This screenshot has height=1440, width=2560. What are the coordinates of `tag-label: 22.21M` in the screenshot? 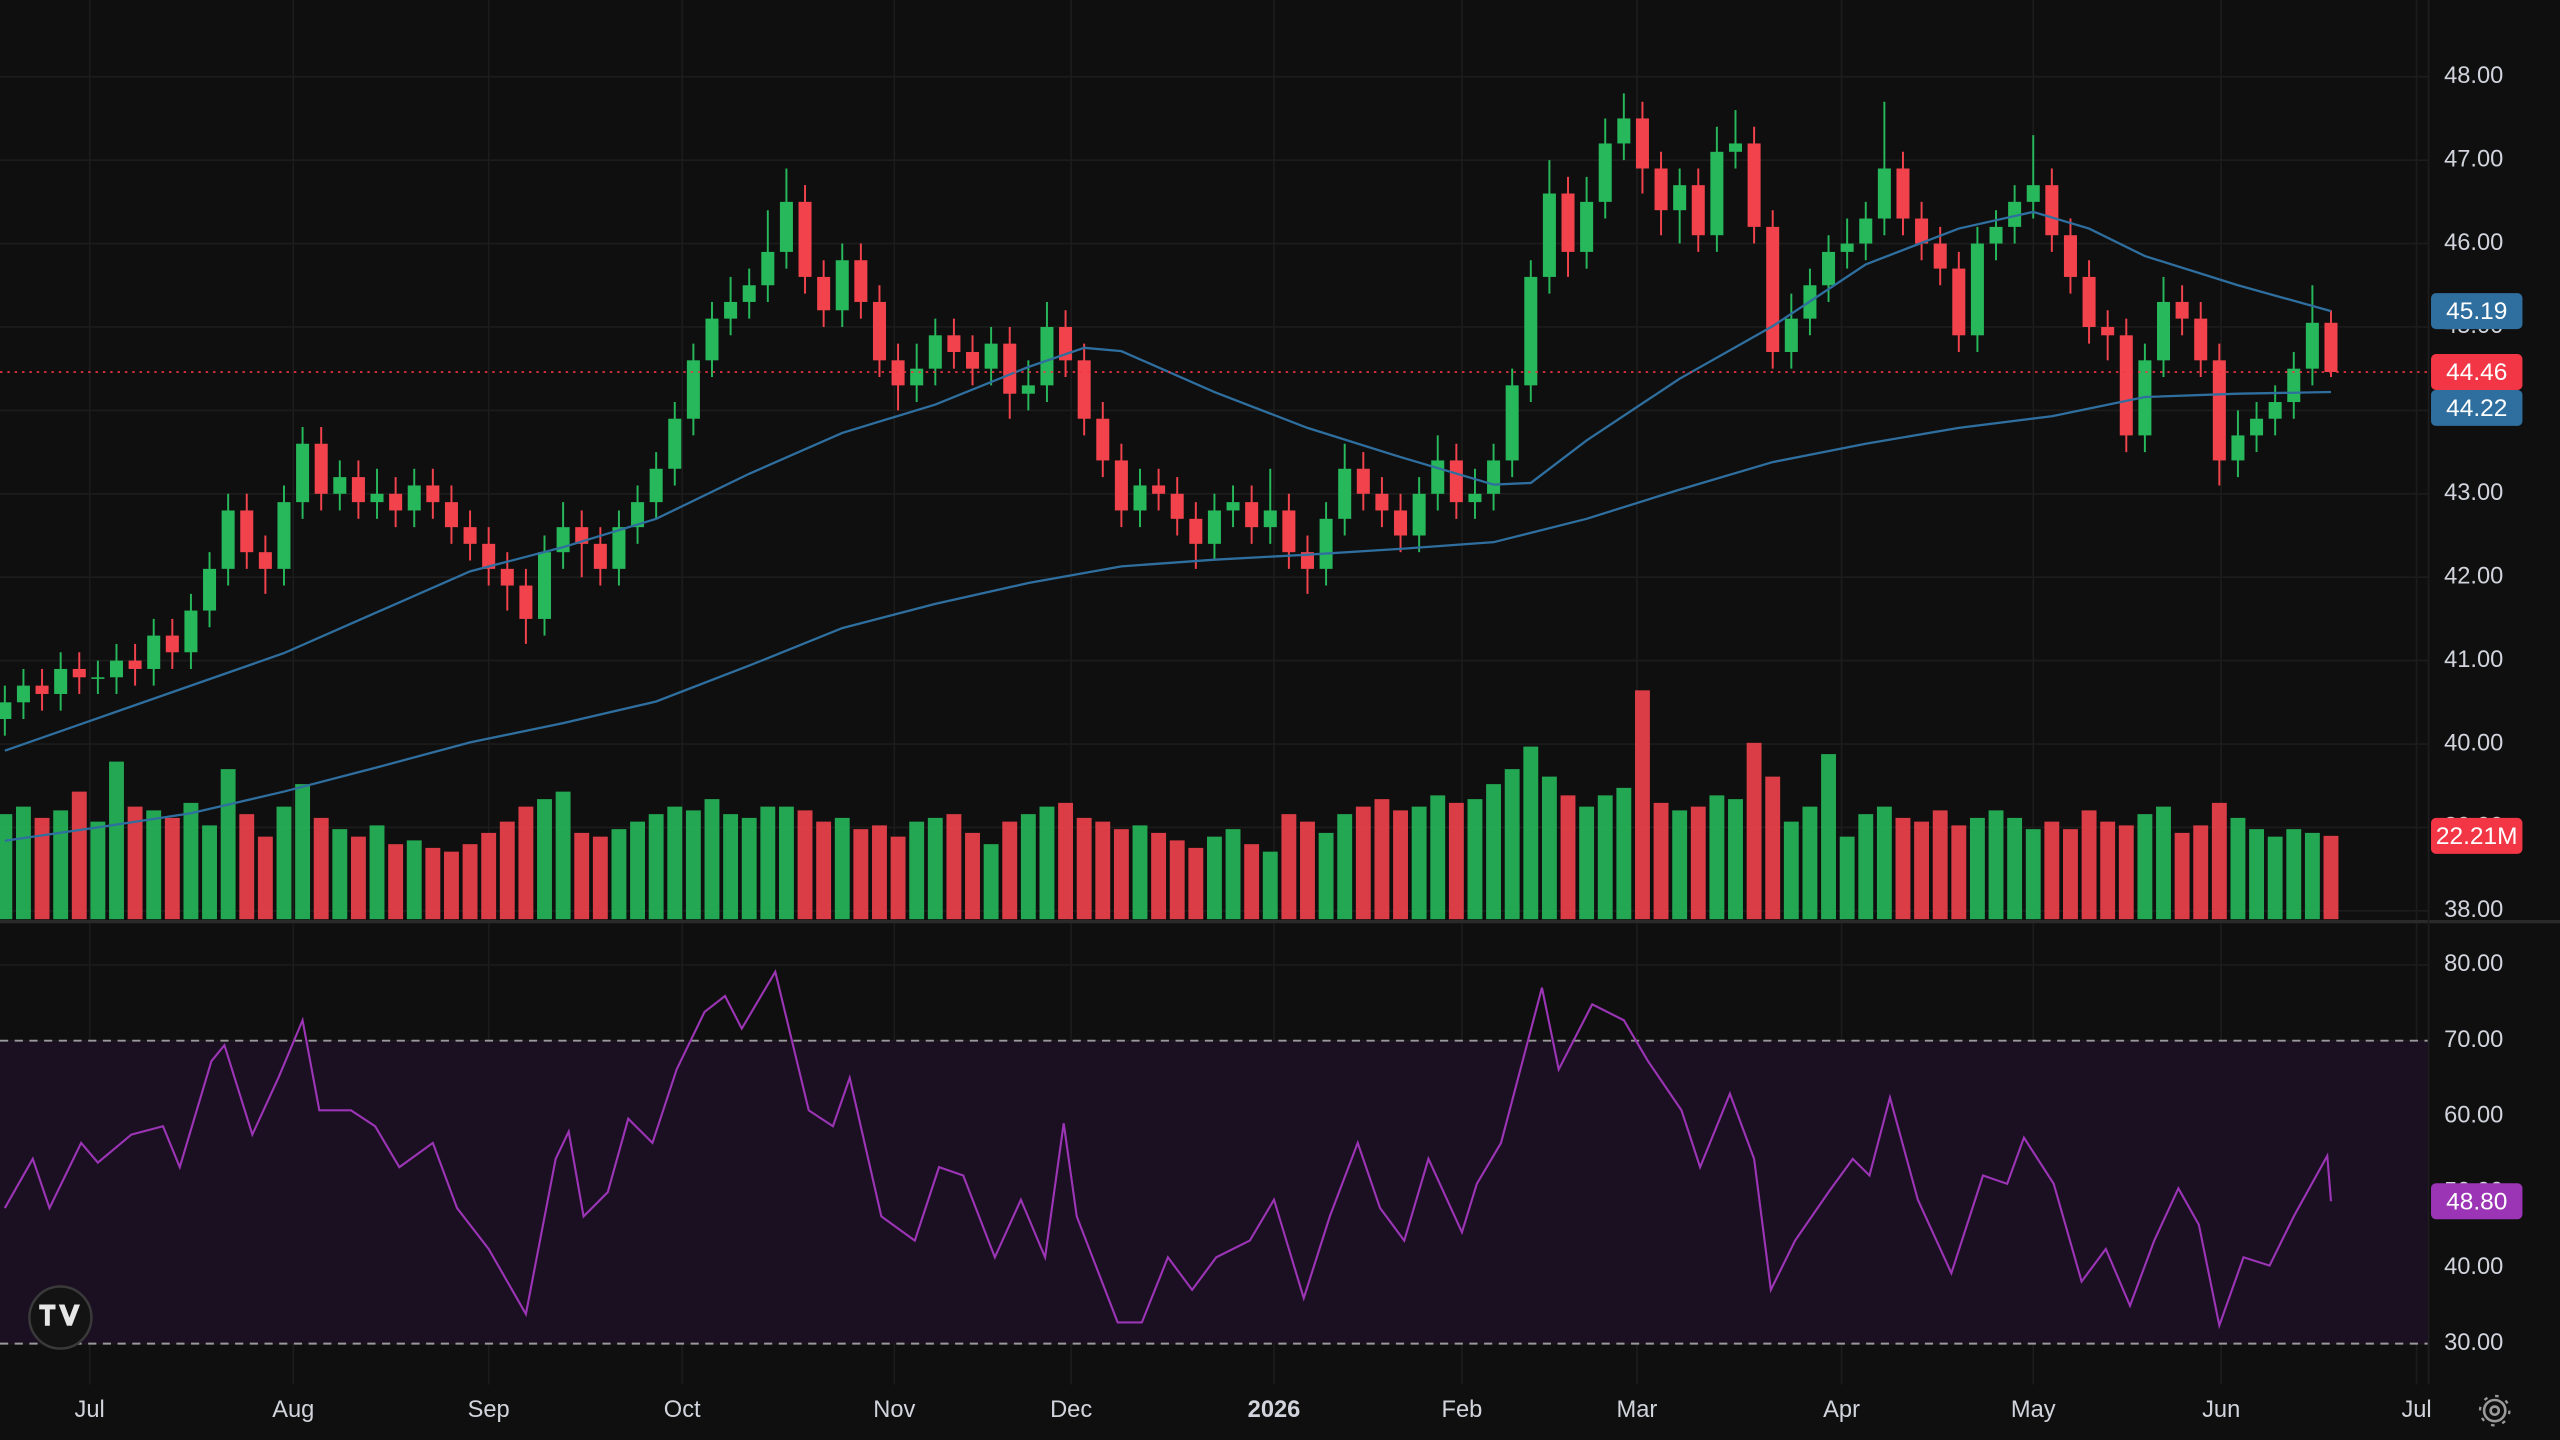 It's located at (2477, 836).